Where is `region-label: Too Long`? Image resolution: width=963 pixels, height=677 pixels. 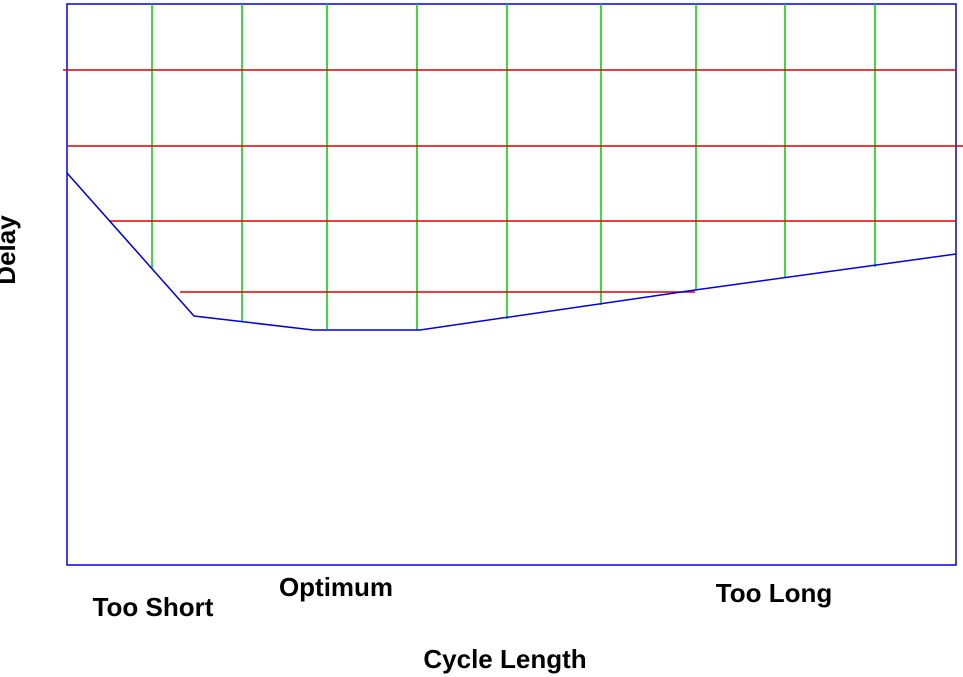 region-label: Too Long is located at coordinates (774, 593).